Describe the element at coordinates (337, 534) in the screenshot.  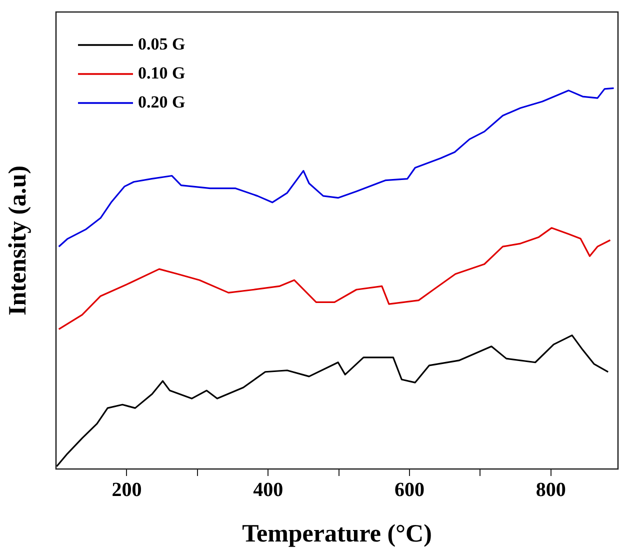
I see `x-axis-title: Temperature (°C)` at that location.